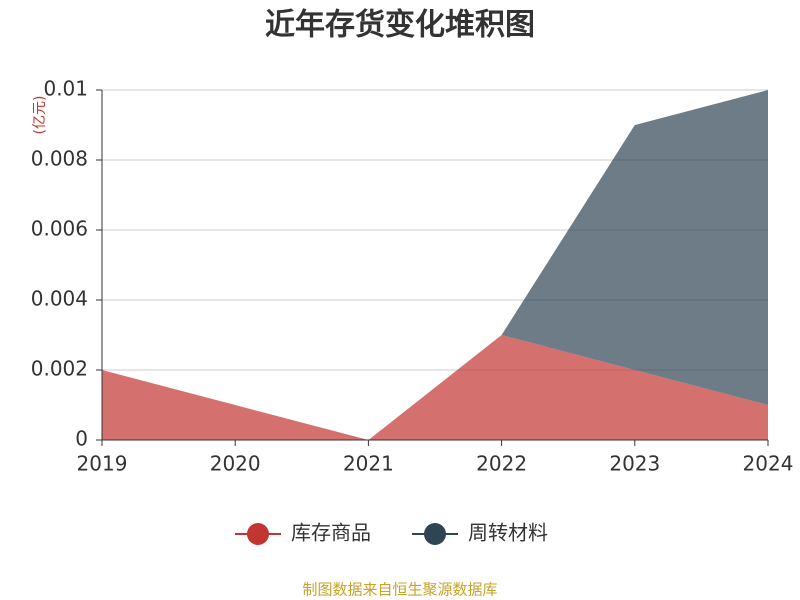 The width and height of the screenshot is (800, 600). Describe the element at coordinates (102, 464) in the screenshot. I see `x-tick-label: 2019` at that location.